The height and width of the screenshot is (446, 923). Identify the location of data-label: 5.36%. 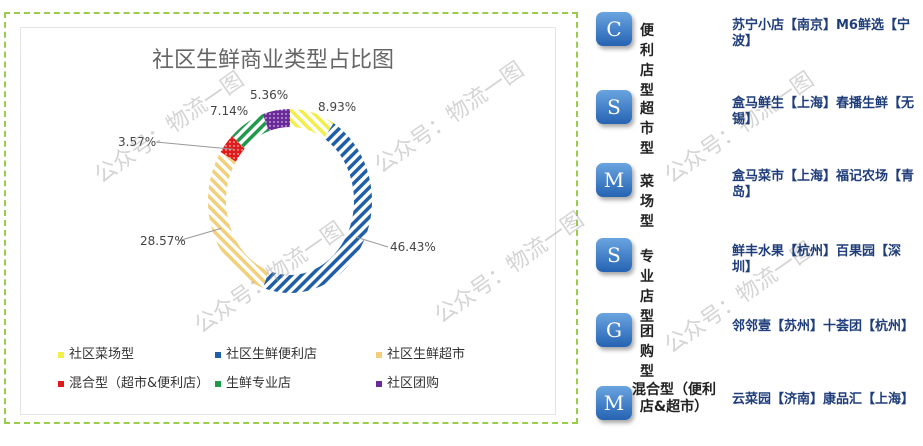
(269, 95).